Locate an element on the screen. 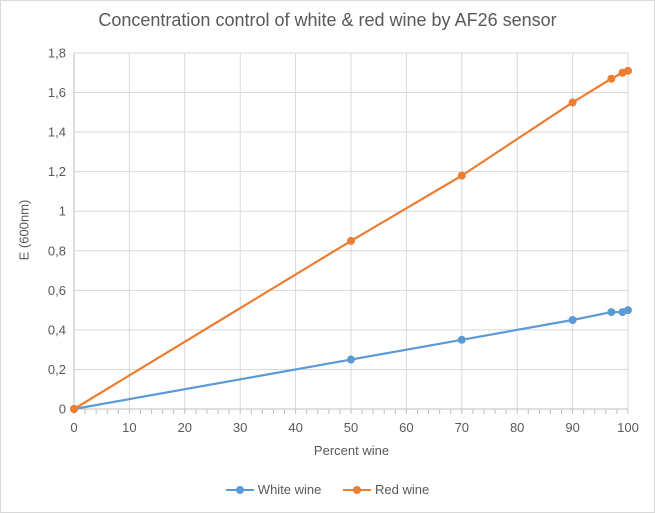 This screenshot has height=513, width=655. y-tick-label: 1,2 is located at coordinates (57, 171).